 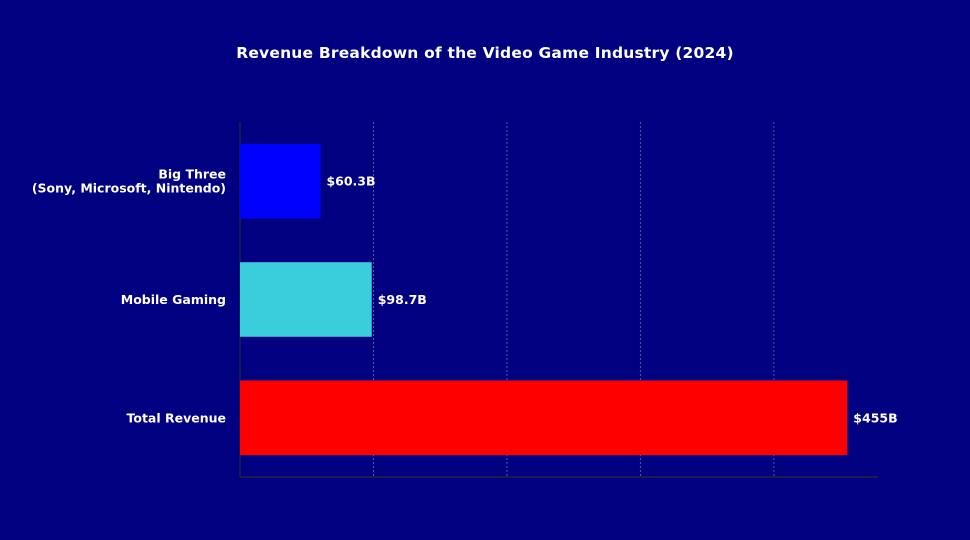 I want to click on category-label: Big Three (Sony, Microsoft, Nintendo), so click(x=129, y=181).